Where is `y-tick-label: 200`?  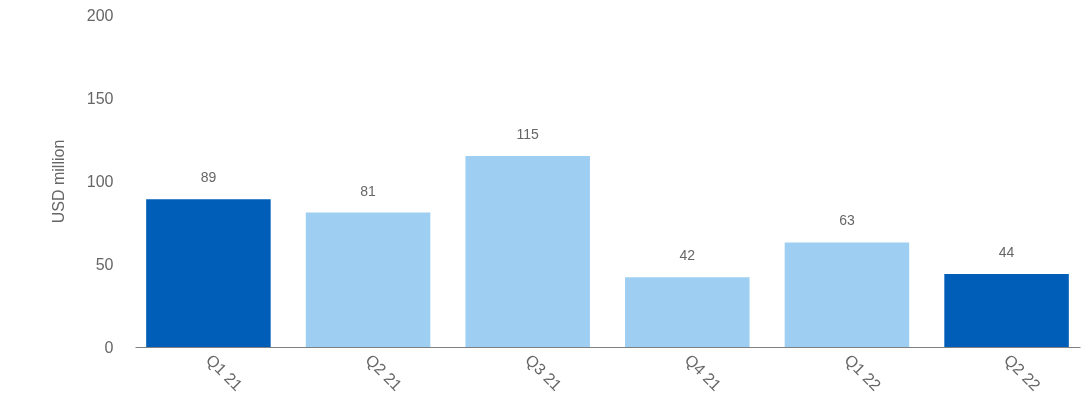 y-tick-label: 200 is located at coordinates (100, 15).